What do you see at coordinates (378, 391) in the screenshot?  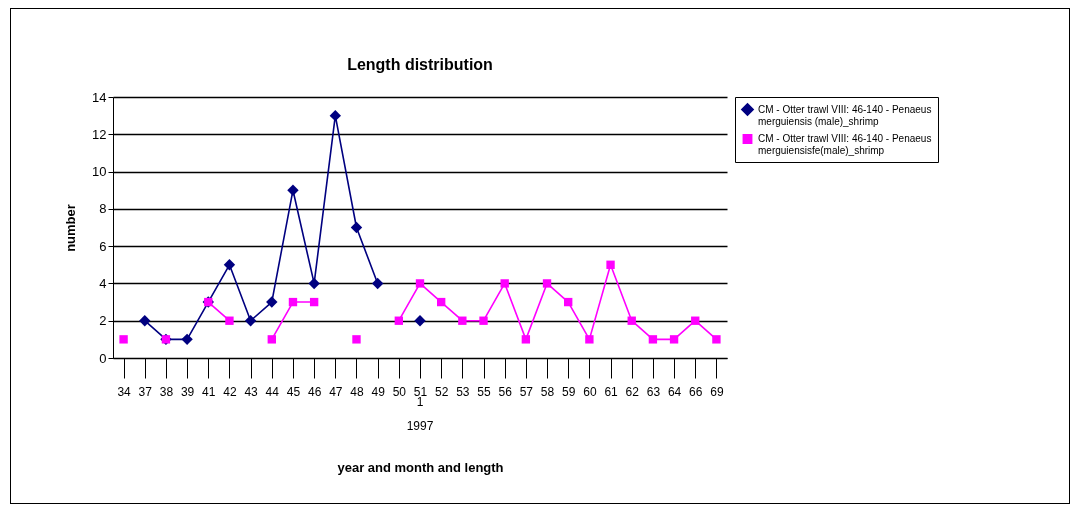 I see `x-tick-label: 49` at bounding box center [378, 391].